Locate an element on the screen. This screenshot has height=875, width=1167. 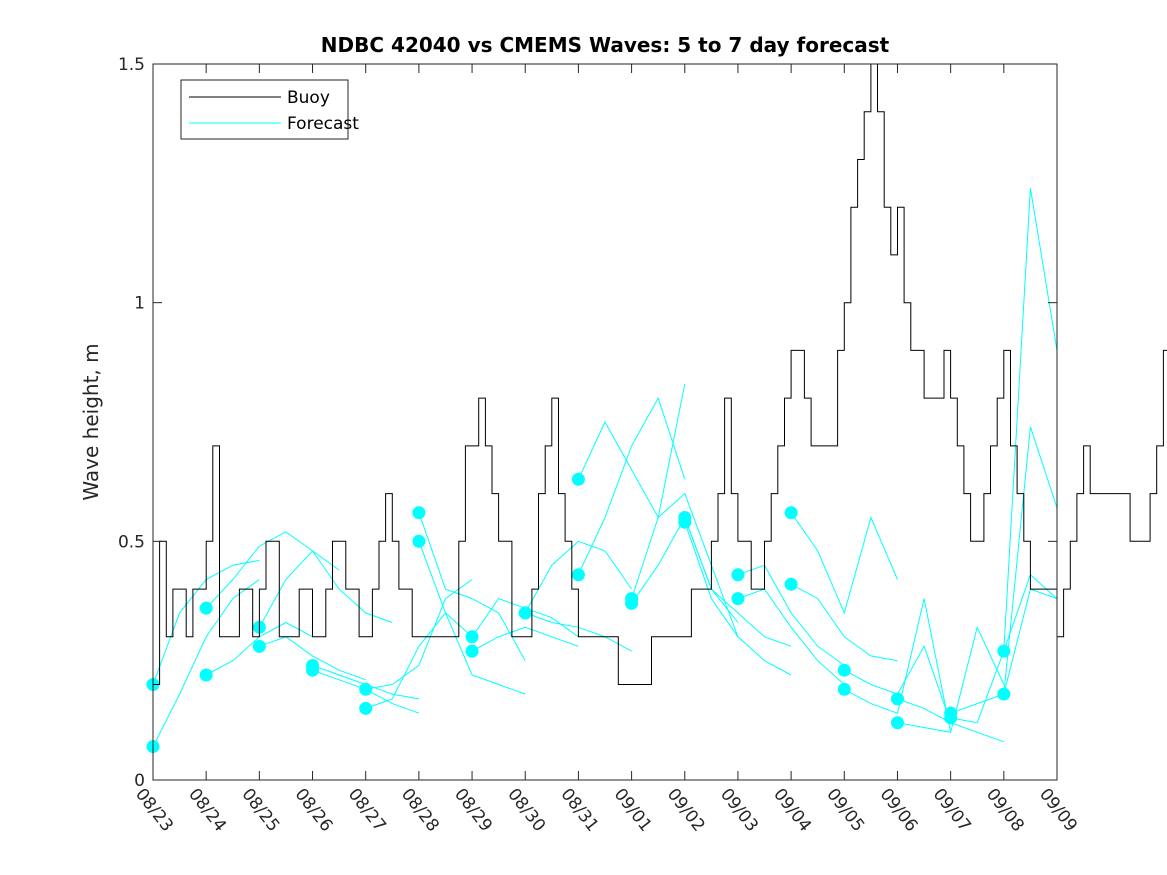
legend-buoy-label: Buoy is located at coordinates (308, 98).